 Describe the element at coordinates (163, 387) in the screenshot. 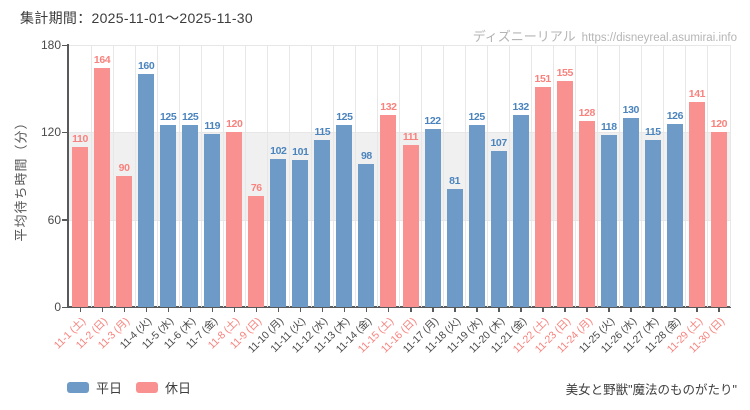

I see `legend-item-holiday: 休日` at that location.